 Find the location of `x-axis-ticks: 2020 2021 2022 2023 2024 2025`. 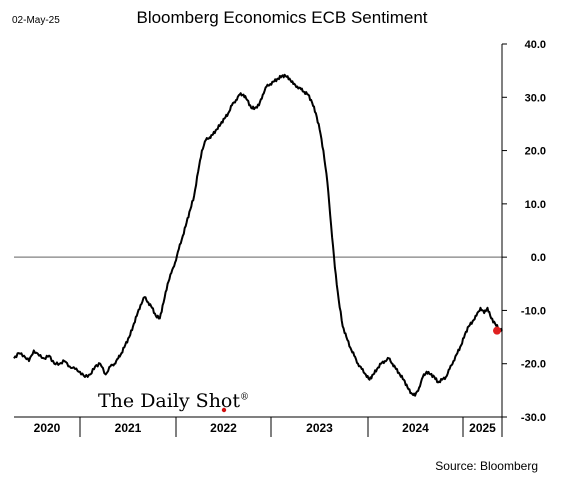

x-axis-ticks: 2020 2021 2022 2023 2024 2025 is located at coordinates (265, 427).